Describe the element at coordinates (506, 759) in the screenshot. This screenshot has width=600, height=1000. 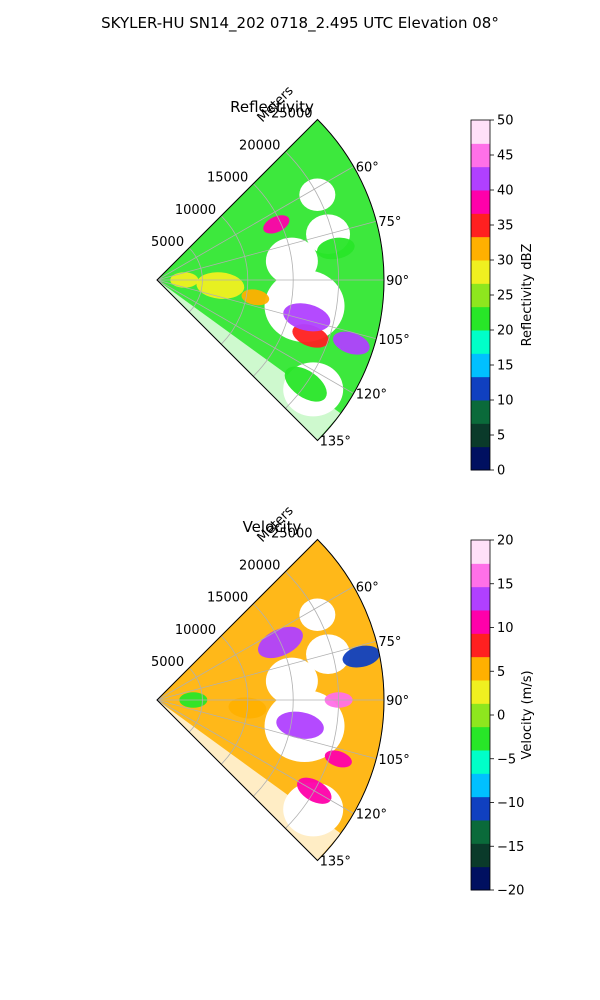
I see `colorbar-tick-label: −5` at that location.